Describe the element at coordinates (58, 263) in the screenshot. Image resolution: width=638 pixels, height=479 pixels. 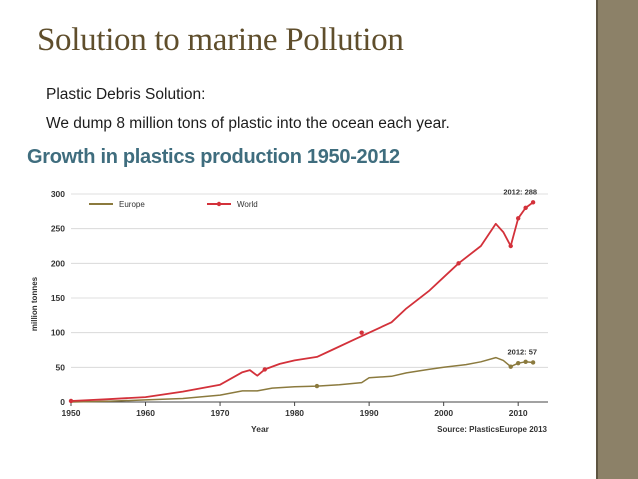
I see `y-tick-label: 200` at that location.